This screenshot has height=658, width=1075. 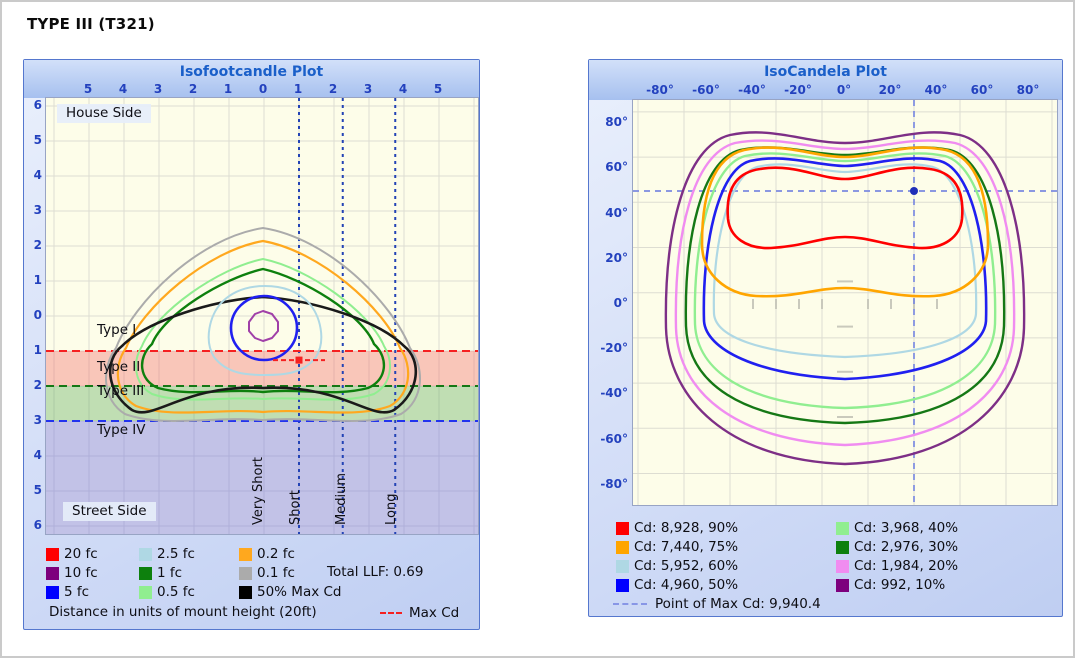 What do you see at coordinates (752, 90) in the screenshot?
I see `x-tick-label: -40°` at bounding box center [752, 90].